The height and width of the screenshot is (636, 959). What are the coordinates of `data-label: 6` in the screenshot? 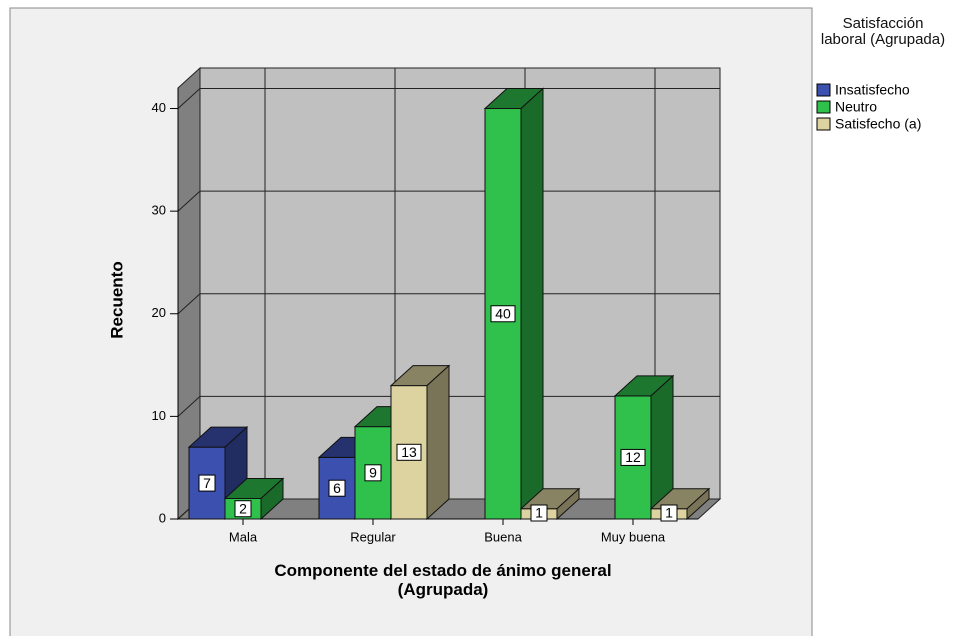 It's located at (337, 488).